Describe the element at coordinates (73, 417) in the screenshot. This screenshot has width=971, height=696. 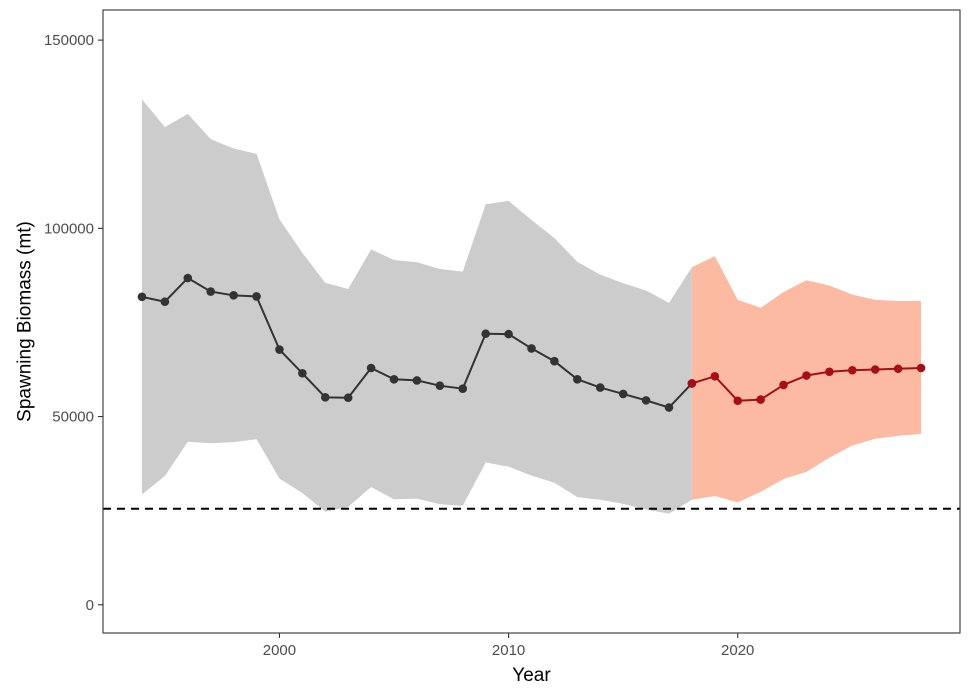
I see `y-tick-label: 50000` at that location.